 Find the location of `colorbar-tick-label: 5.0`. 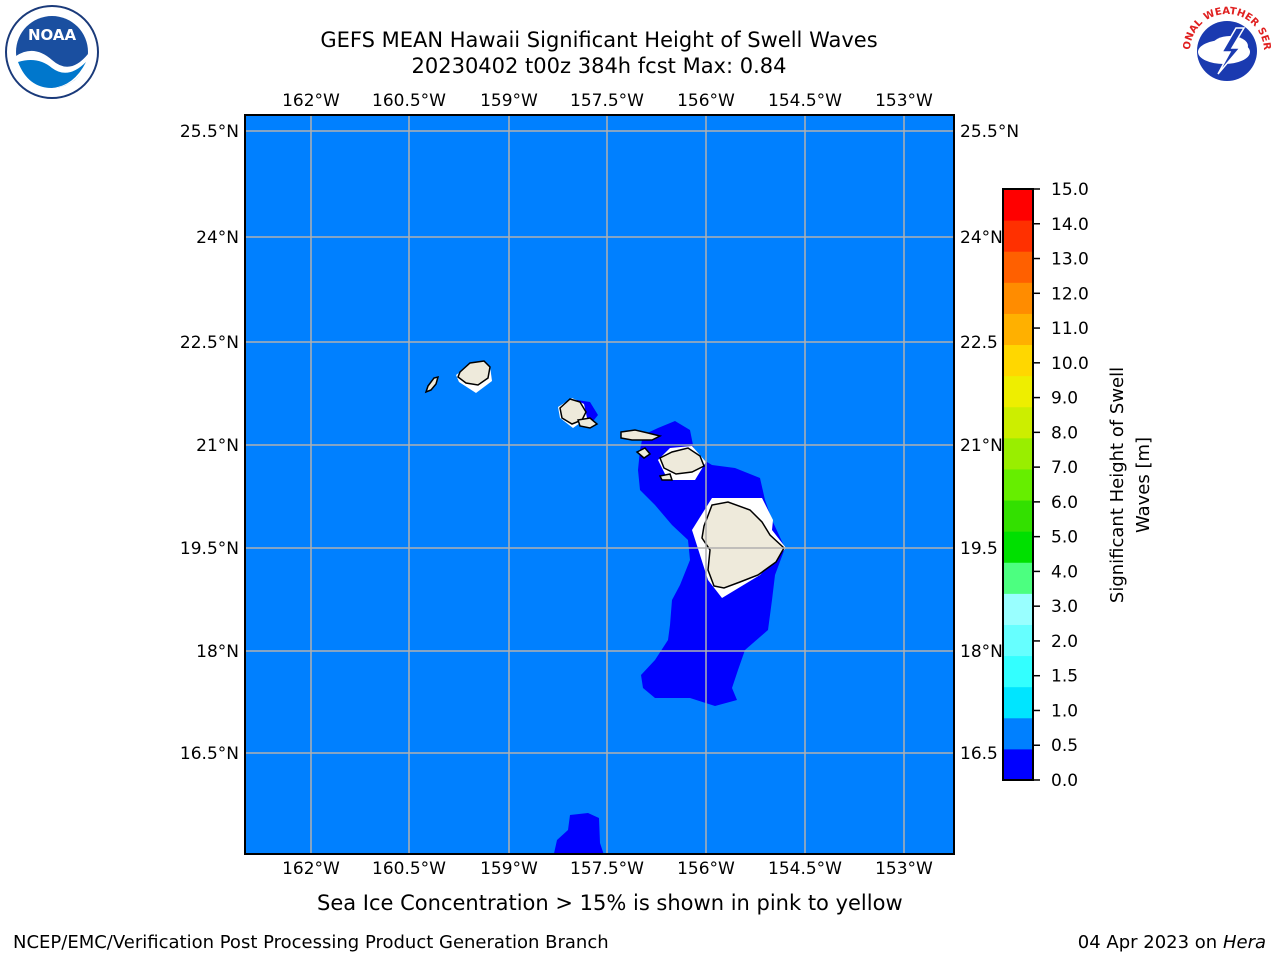

colorbar-tick-label: 5.0 is located at coordinates (1064, 538).